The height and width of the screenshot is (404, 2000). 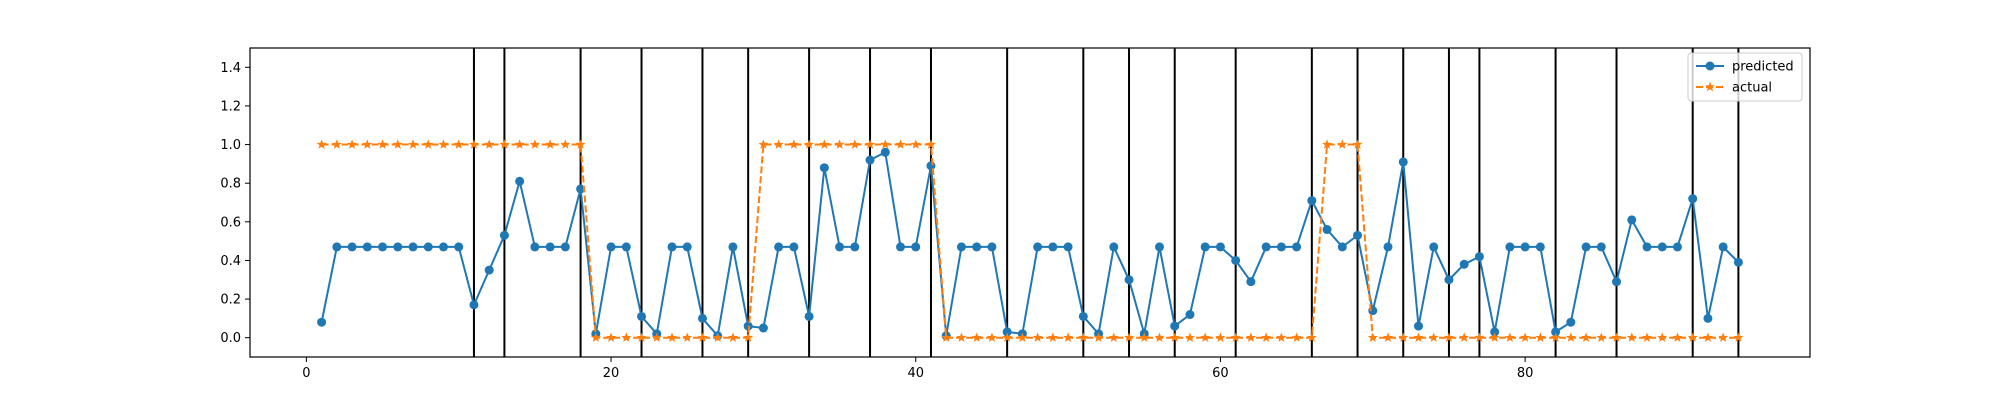 I want to click on x-tick-label: 80, so click(x=1525, y=373).